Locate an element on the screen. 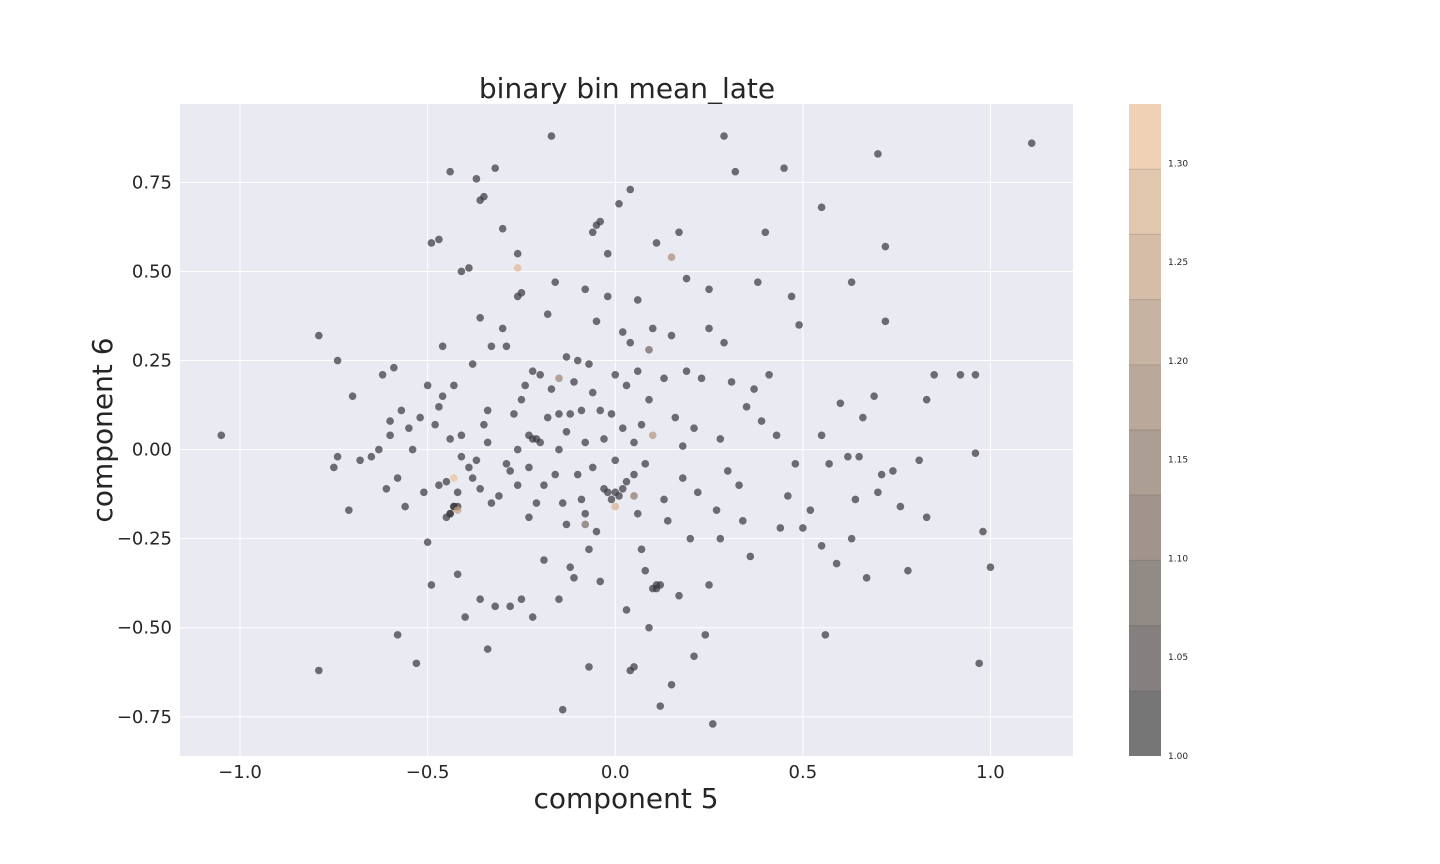 This screenshot has height=864, width=1440. y-ticks: −0.75 −0.50 −0.25 0.00 0.25 0.50 0.75 is located at coordinates (144, 449).